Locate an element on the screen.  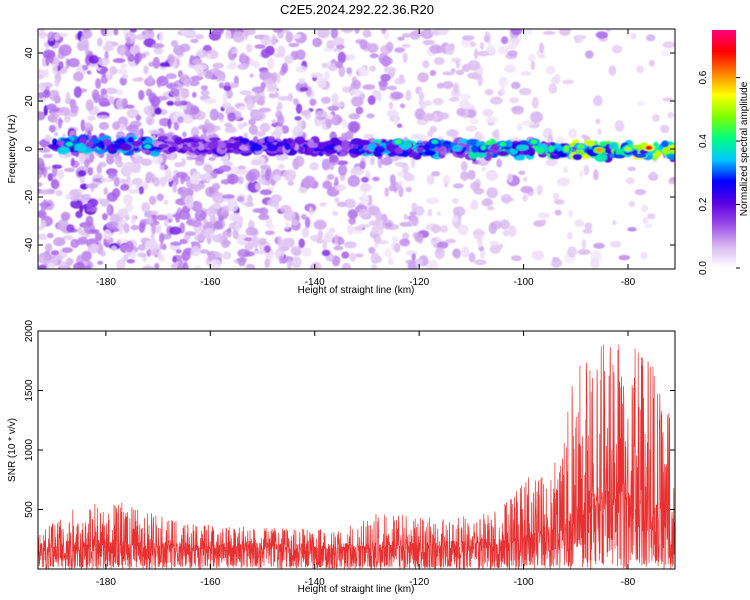
colorbar-tick-label: 0.0 is located at coordinates (703, 268).